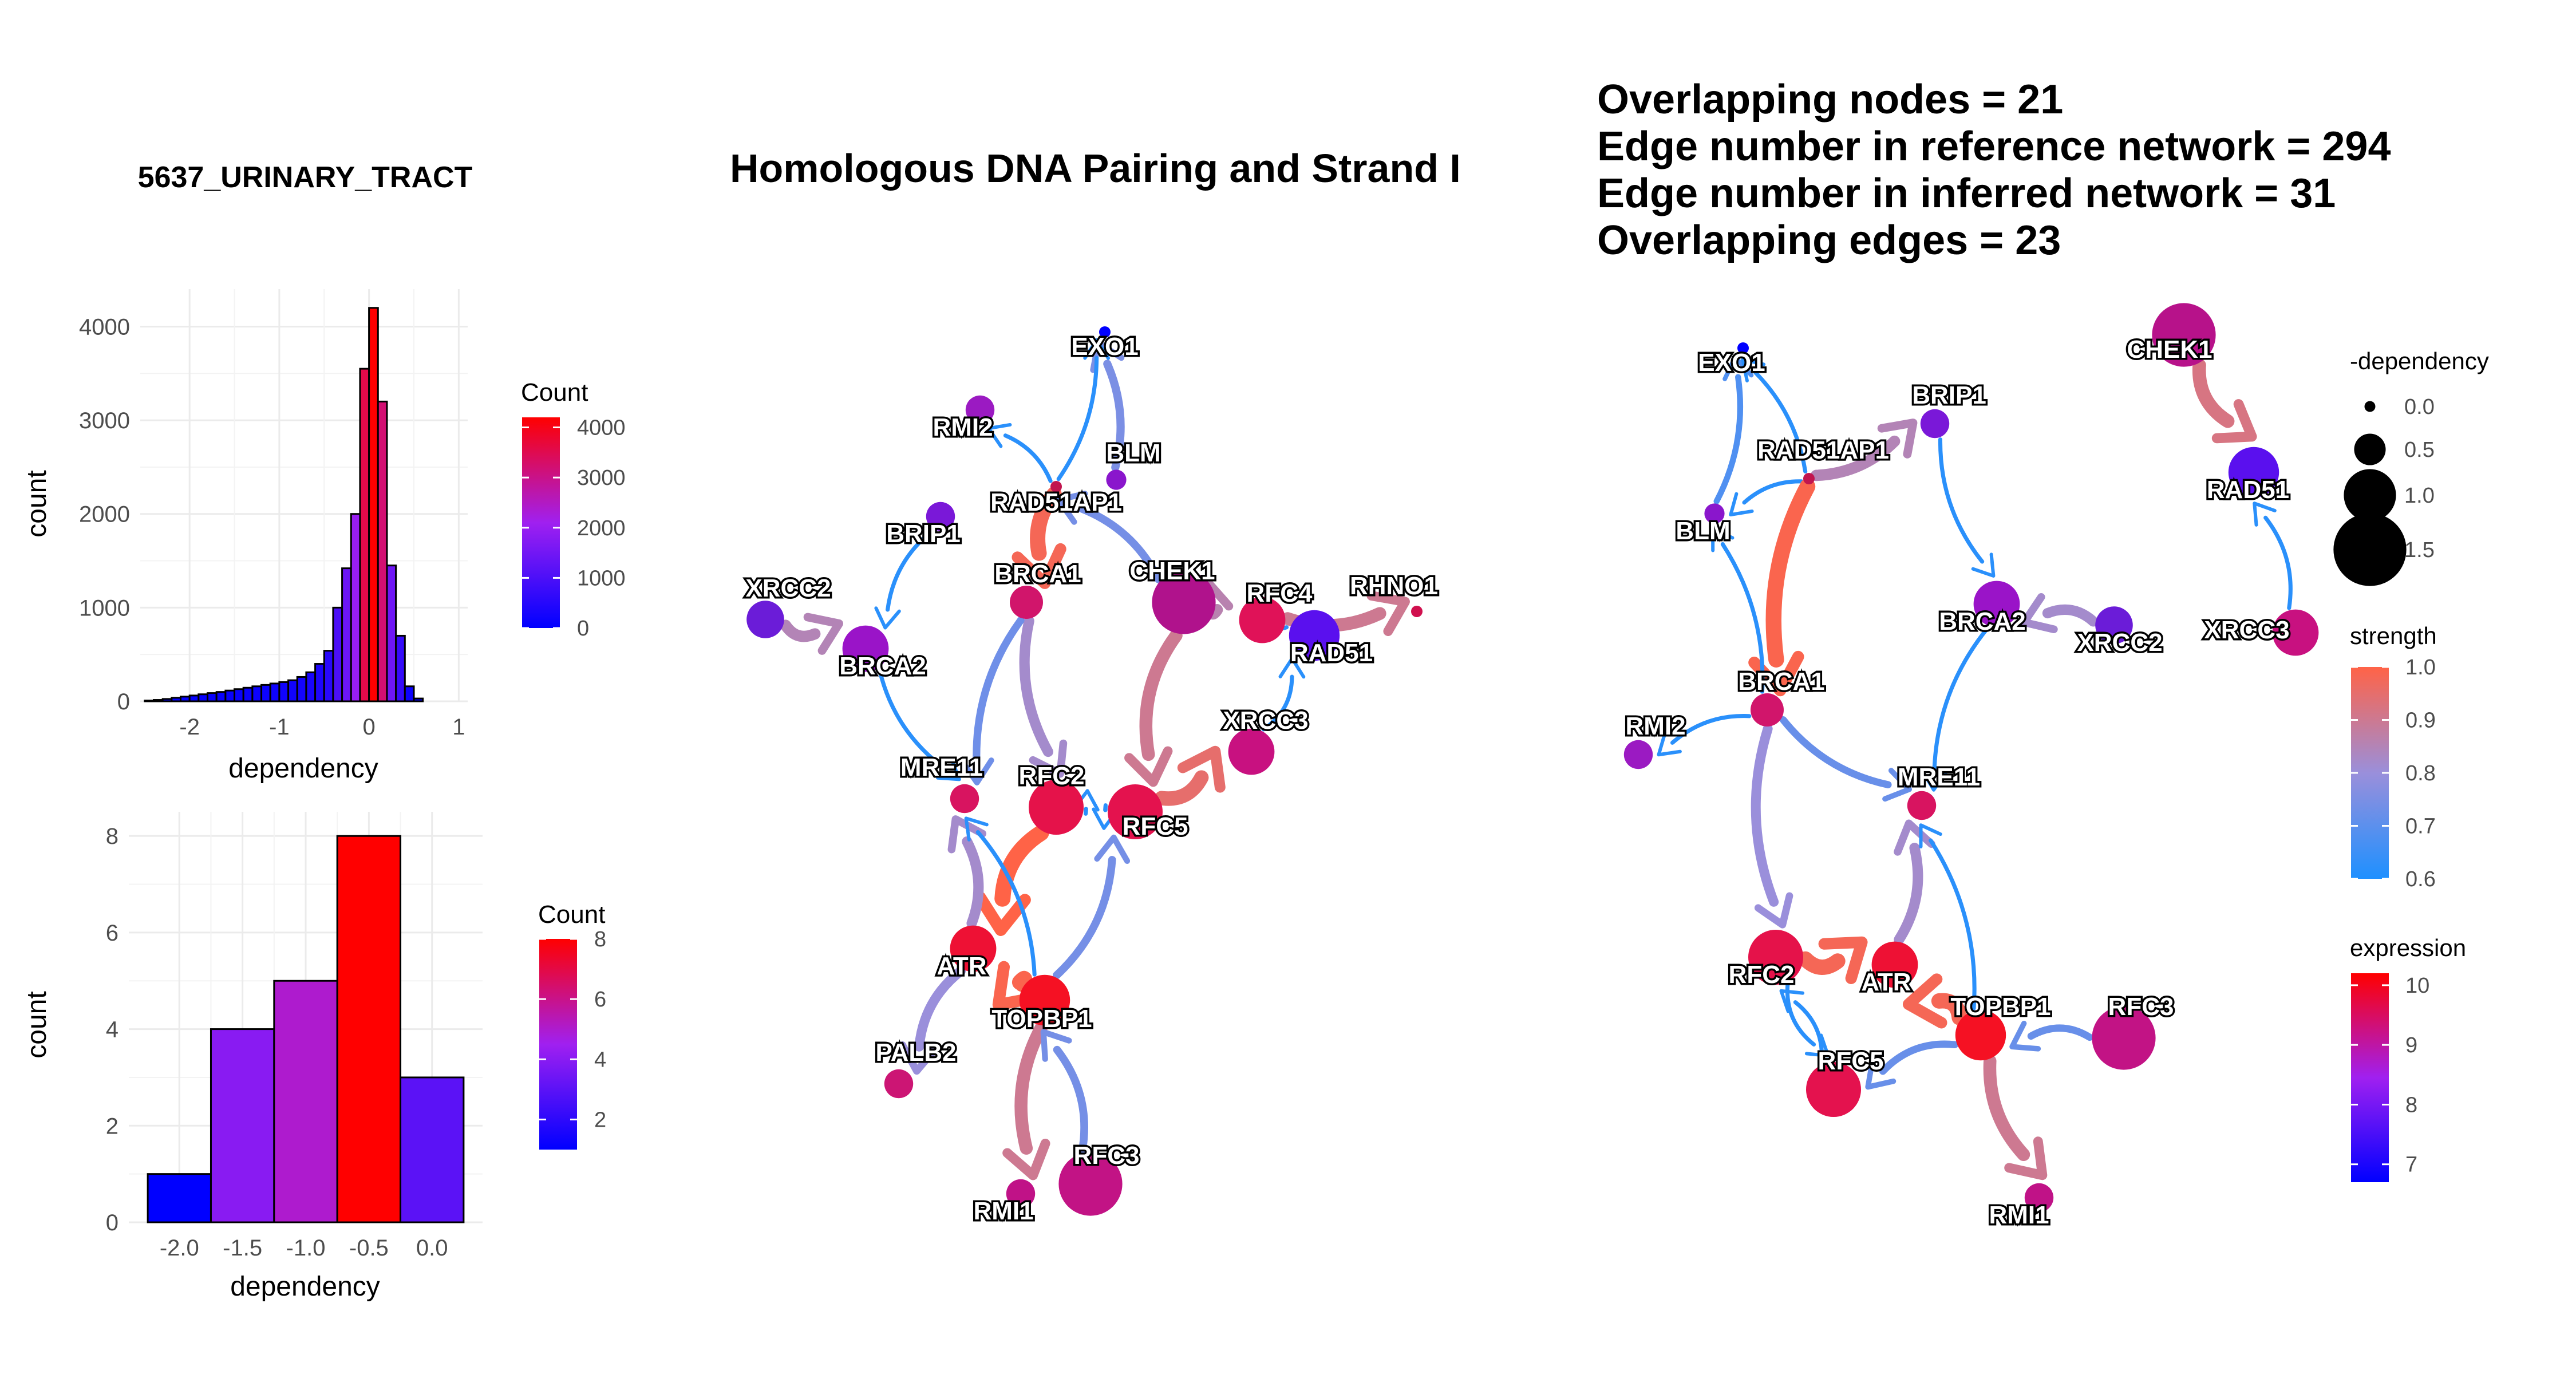  Describe the element at coordinates (2419, 407) in the screenshot. I see `legend-size-label: 0.0` at that location.